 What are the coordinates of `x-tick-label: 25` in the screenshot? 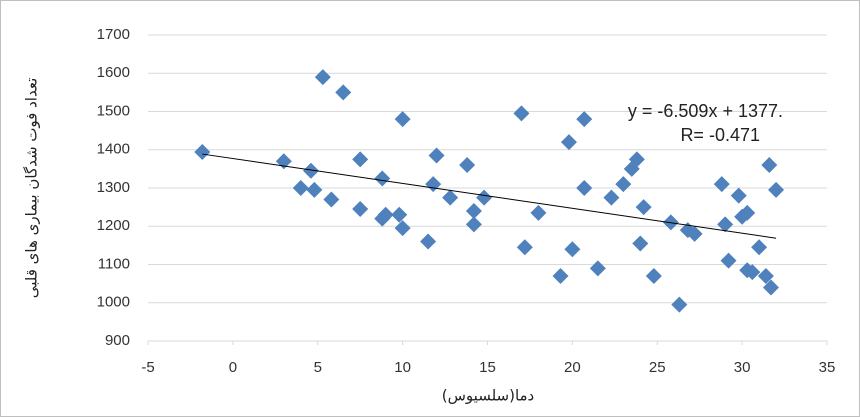 It's located at (657, 367).